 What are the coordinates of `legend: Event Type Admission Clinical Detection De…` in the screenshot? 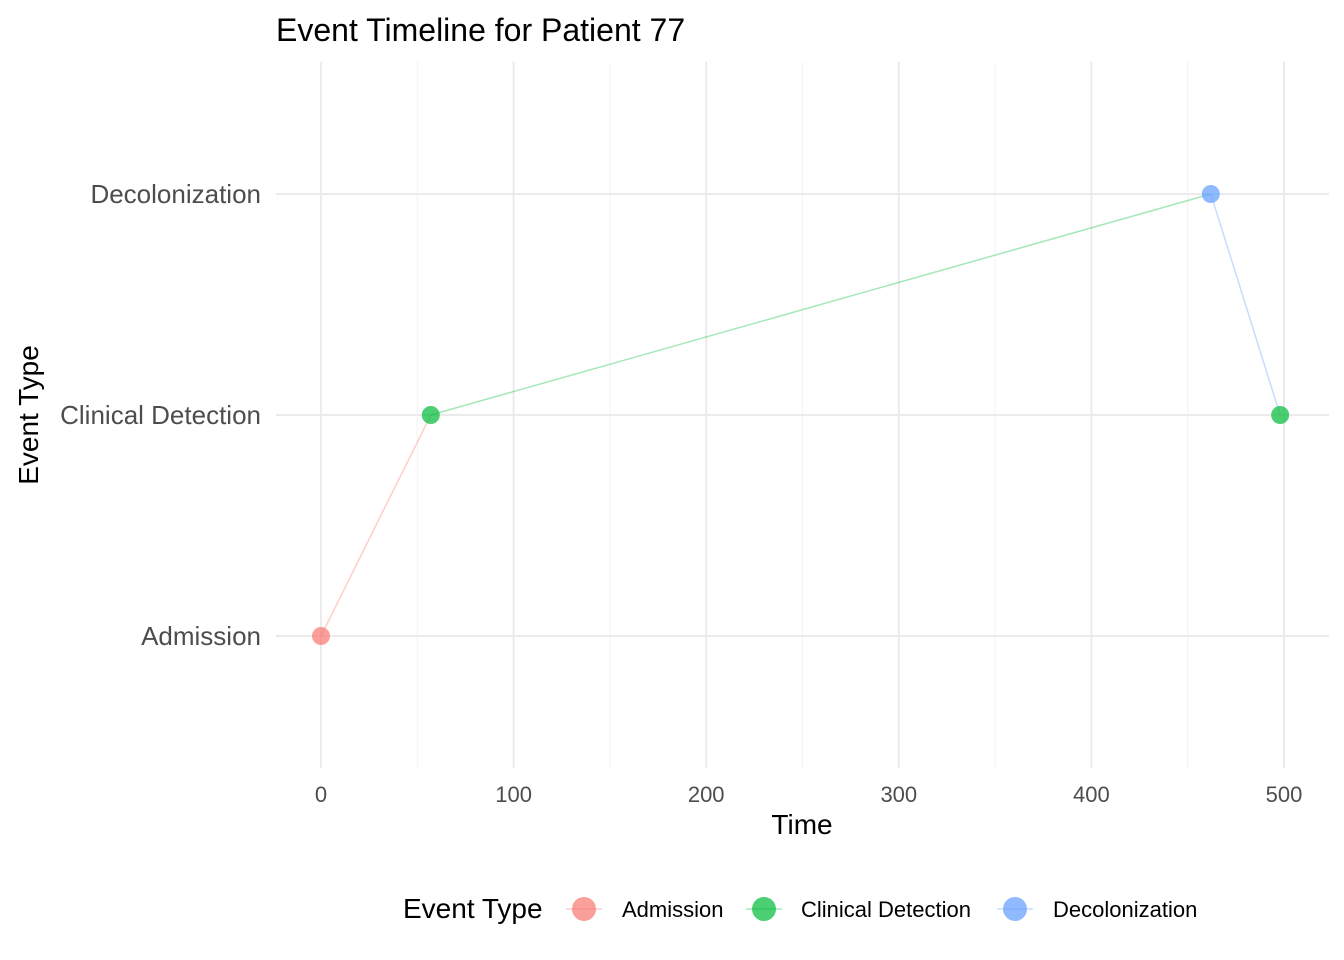 It's located at (800, 908).